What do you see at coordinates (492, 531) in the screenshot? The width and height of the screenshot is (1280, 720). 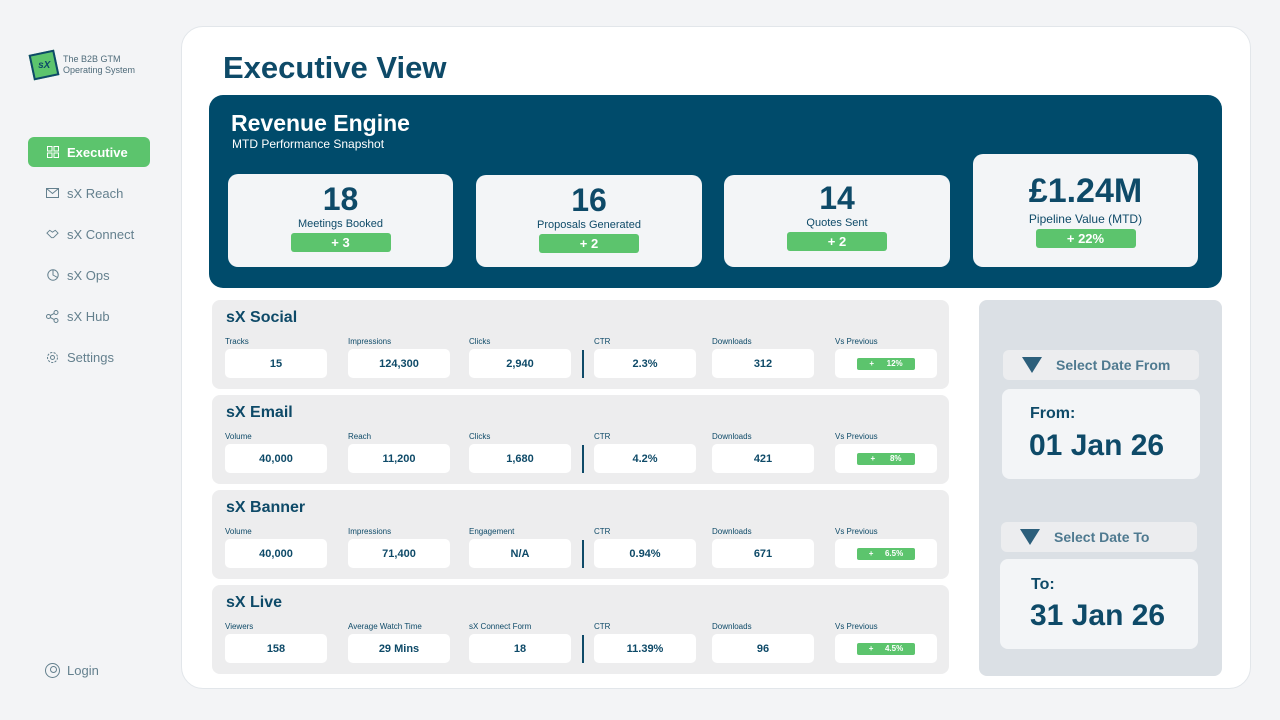 I see `metric-label: Engagement` at bounding box center [492, 531].